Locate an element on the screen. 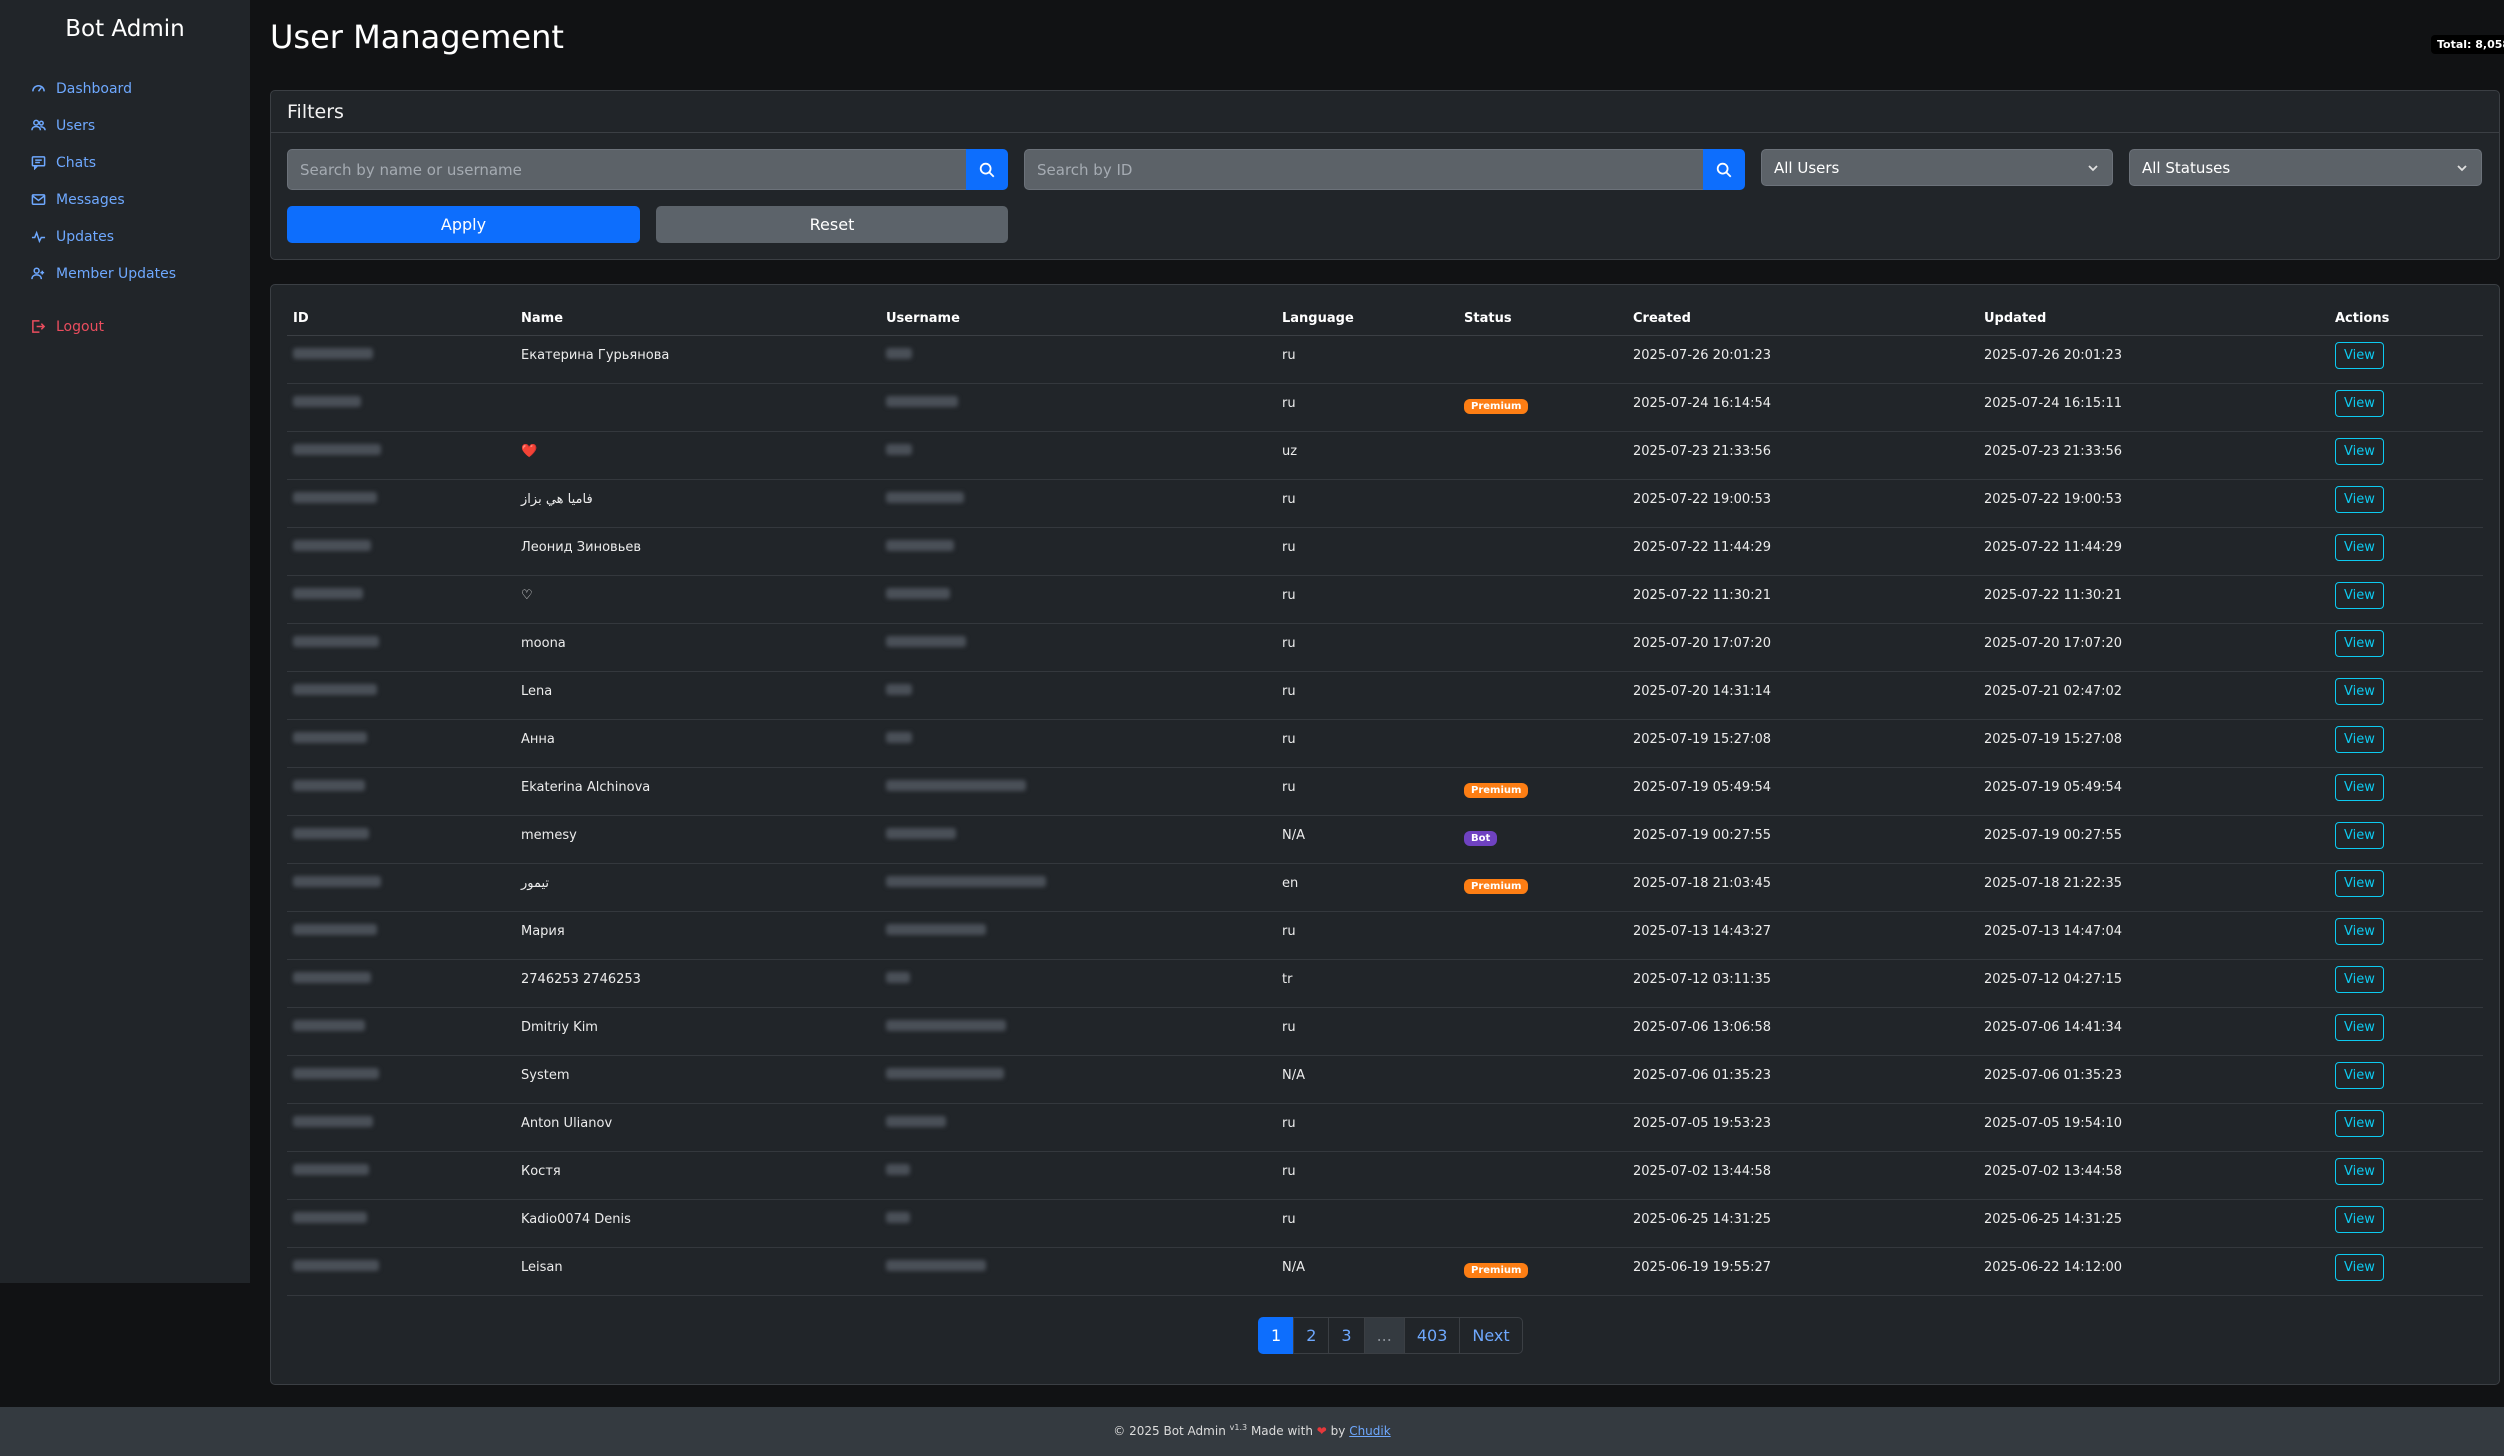 The image size is (2504, 1456). id-search-input is located at coordinates (1363, 169).